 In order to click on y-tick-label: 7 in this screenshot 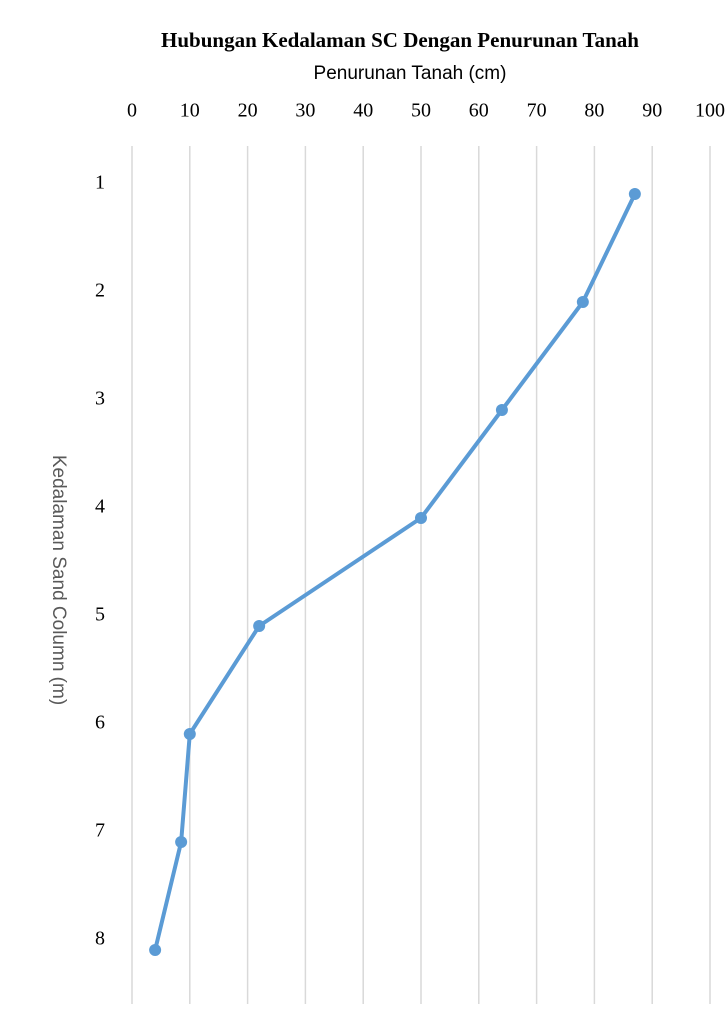, I will do `click(100, 831)`.